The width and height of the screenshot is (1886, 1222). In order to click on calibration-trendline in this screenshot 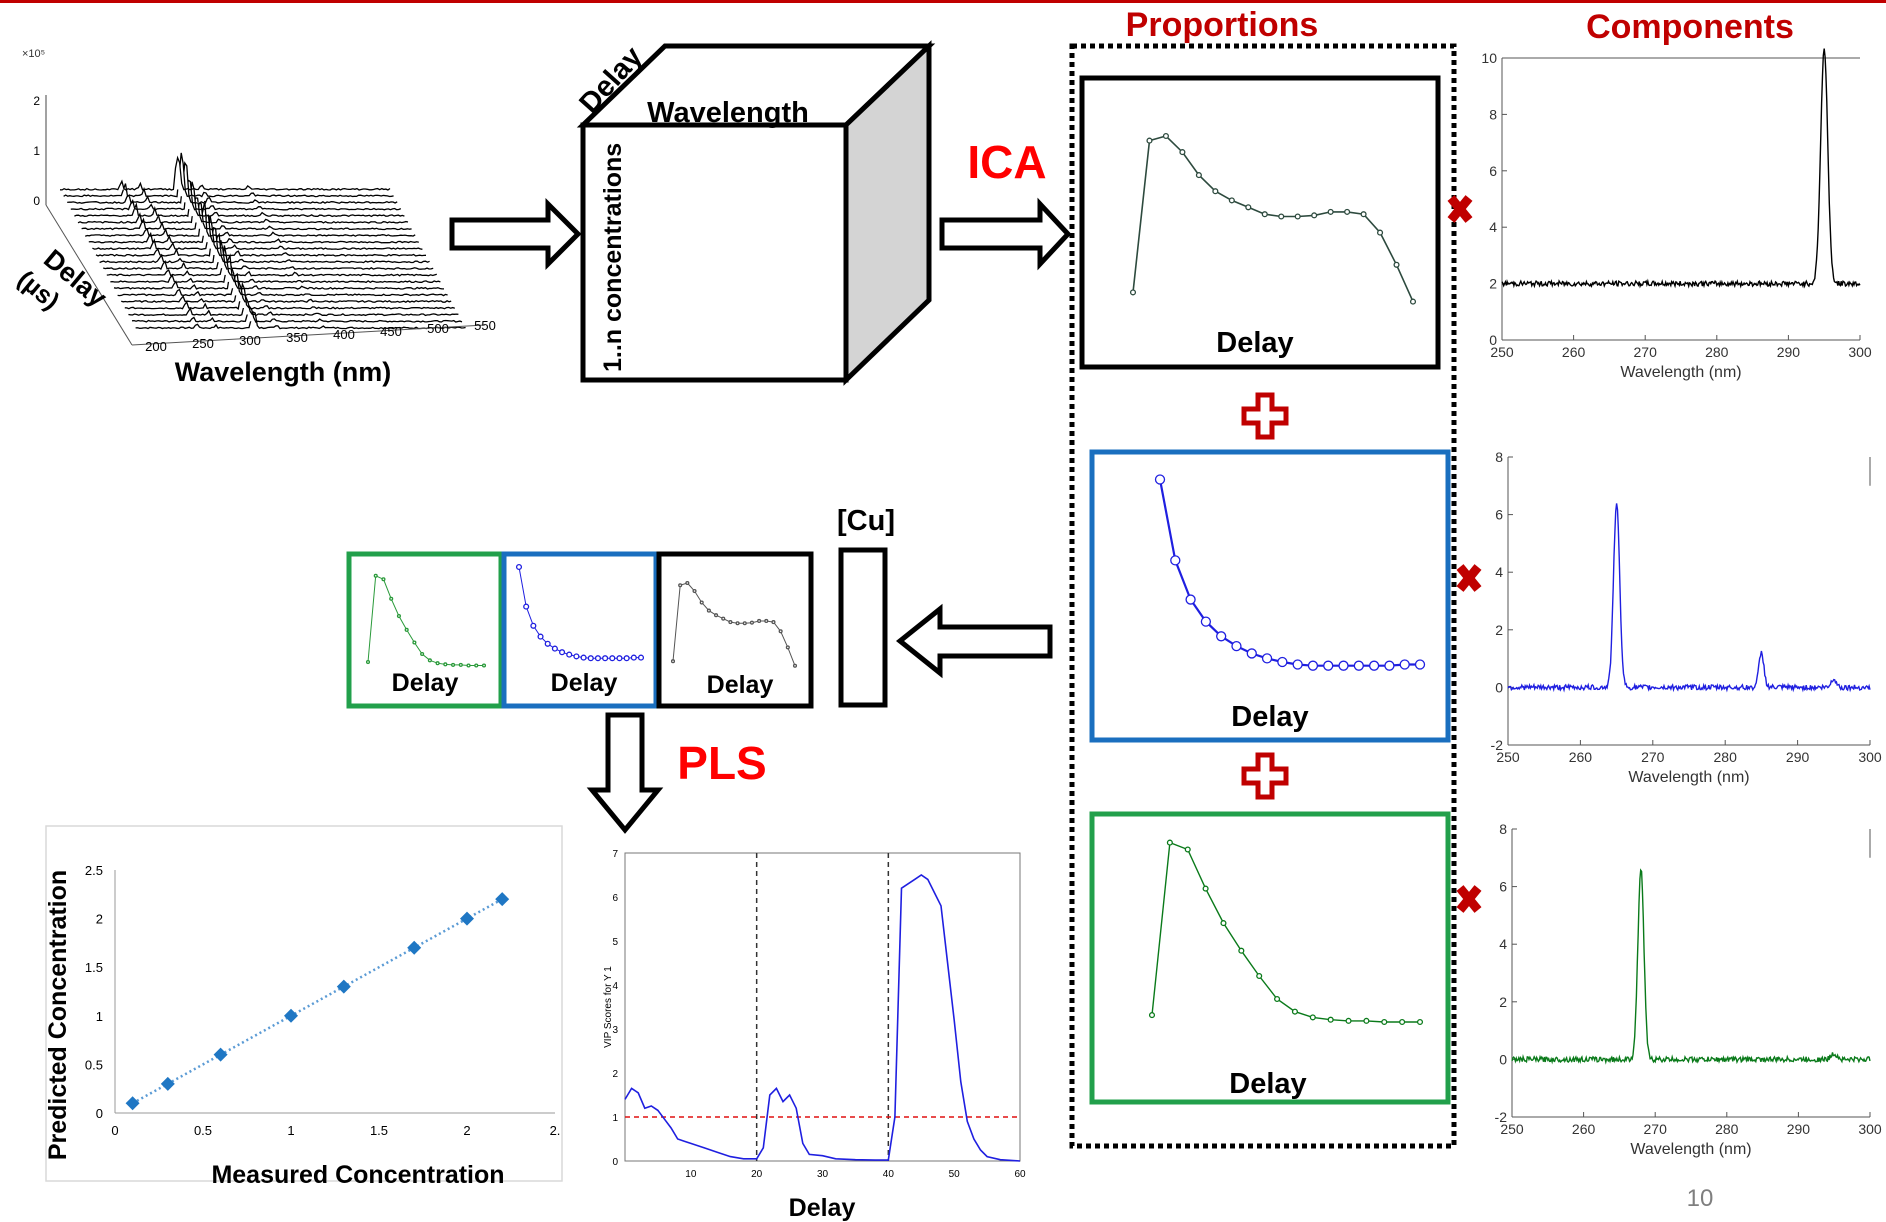, I will do `click(317, 1001)`.